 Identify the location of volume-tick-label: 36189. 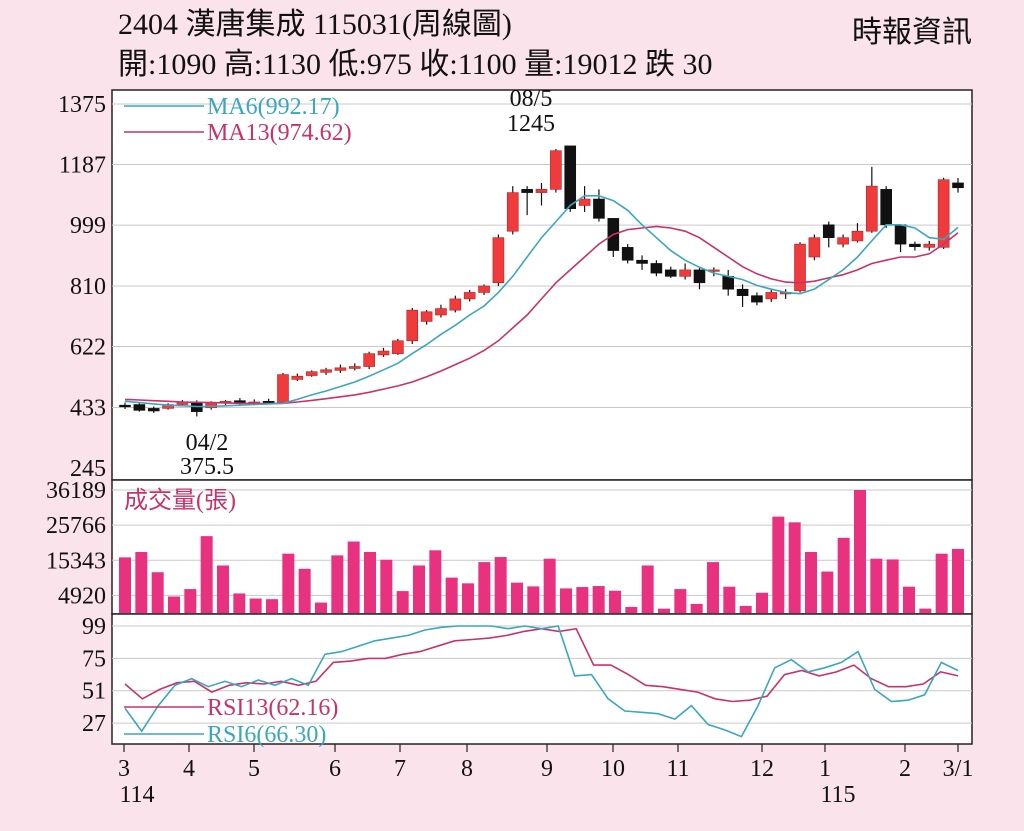
(76, 491).